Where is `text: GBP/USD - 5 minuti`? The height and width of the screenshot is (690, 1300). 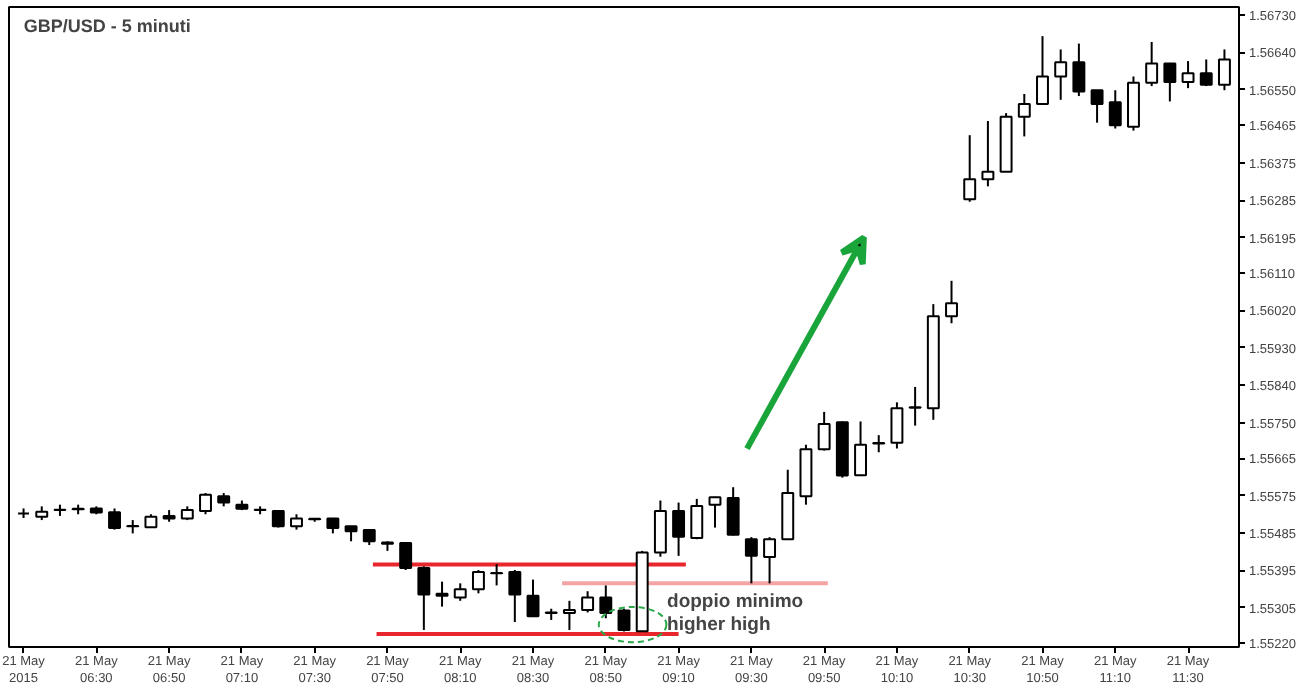 text: GBP/USD - 5 minuti is located at coordinates (107, 25).